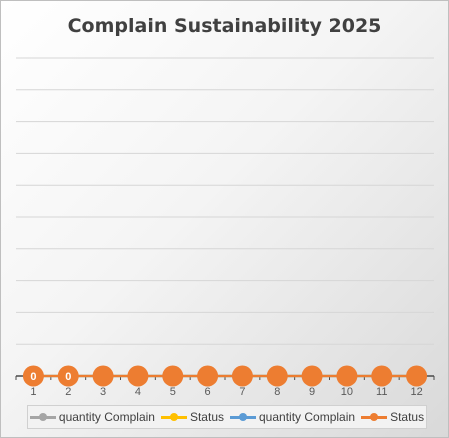  I want to click on x-tick-label: 7, so click(242, 392).